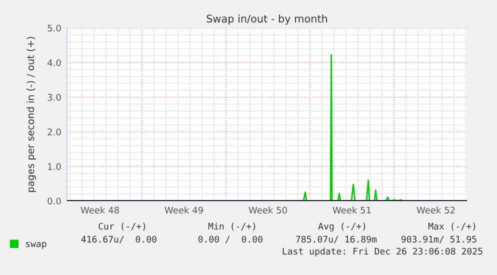 This screenshot has height=275, width=497. What do you see at coordinates (99, 210) in the screenshot?
I see `x-tick-label: Week 48` at bounding box center [99, 210].